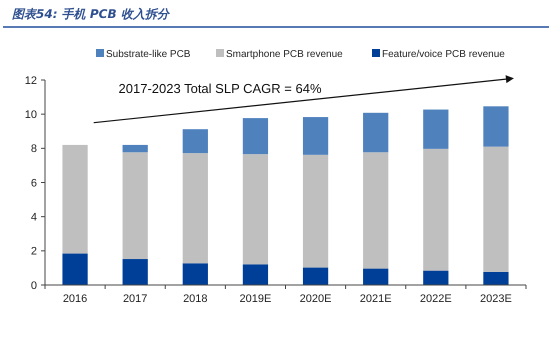 The height and width of the screenshot is (343, 554). Describe the element at coordinates (316, 299) in the screenshot. I see `x-tick-label: 2020E` at that location.